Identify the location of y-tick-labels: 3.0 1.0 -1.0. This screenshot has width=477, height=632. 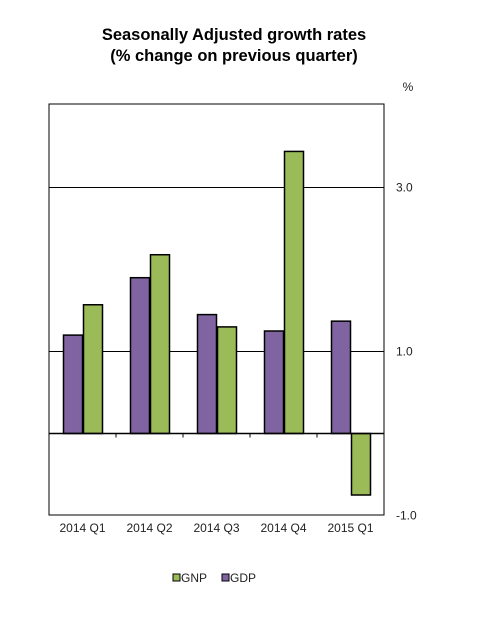
(406, 352).